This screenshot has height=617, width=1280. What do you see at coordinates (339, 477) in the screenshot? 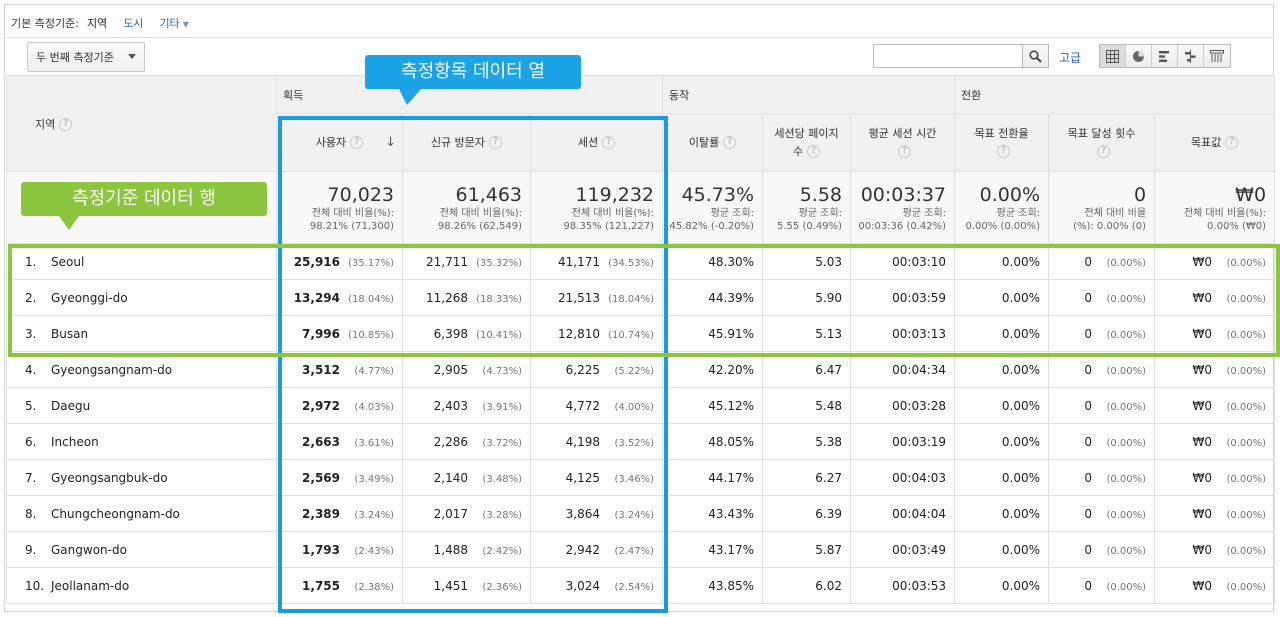
I see `users-cell: 2,569 (3.49%)` at bounding box center [339, 477].